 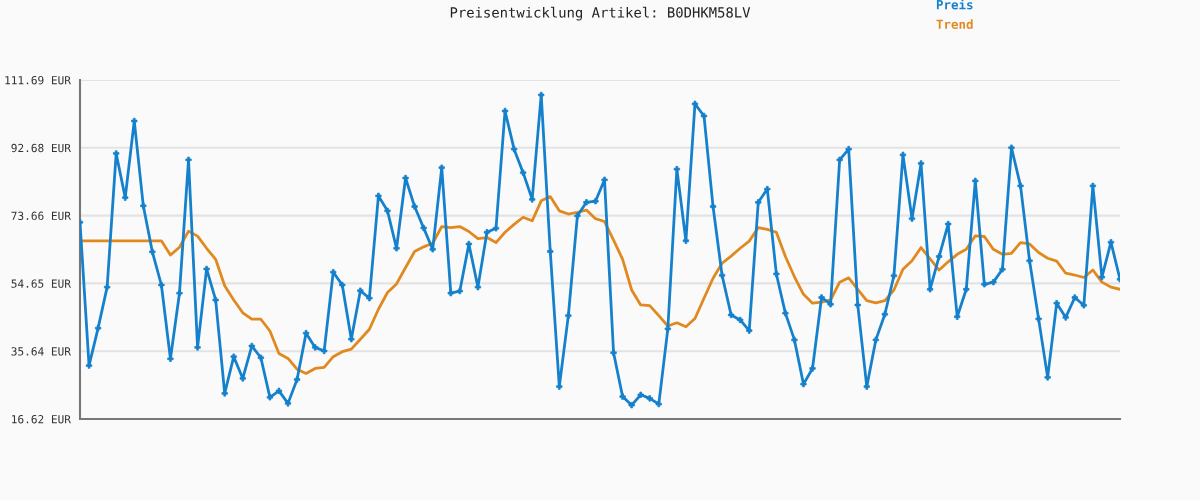 What do you see at coordinates (41, 216) in the screenshot?
I see `y-tick-label: 73.66 EUR` at bounding box center [41, 216].